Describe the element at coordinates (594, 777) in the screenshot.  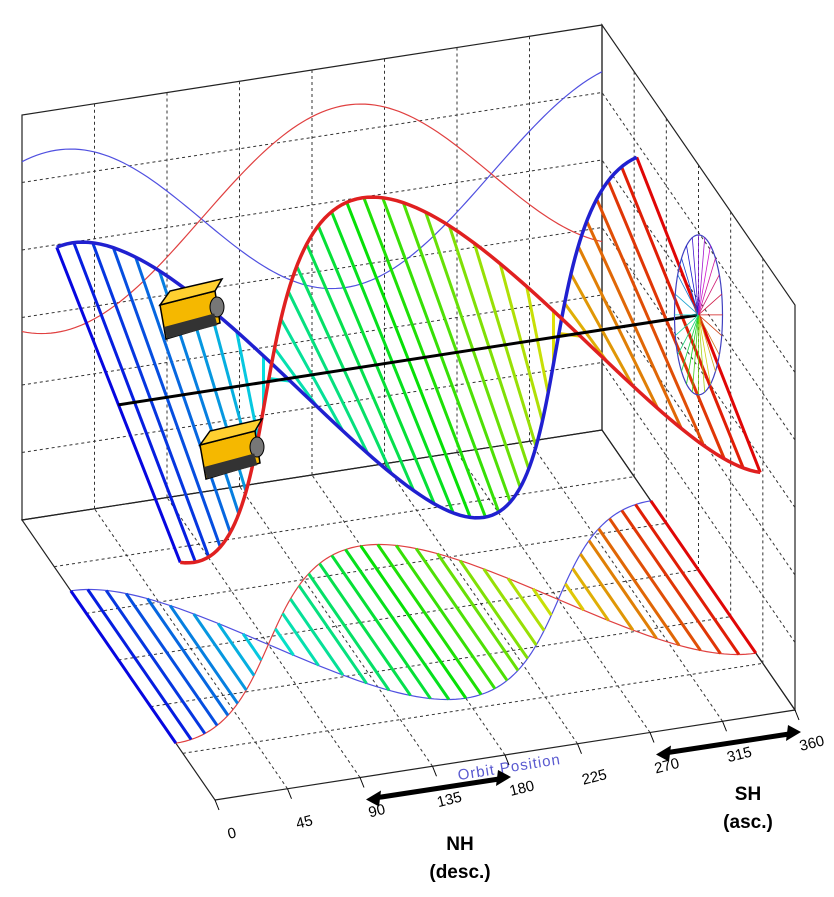
I see `tick-label: 225` at that location.